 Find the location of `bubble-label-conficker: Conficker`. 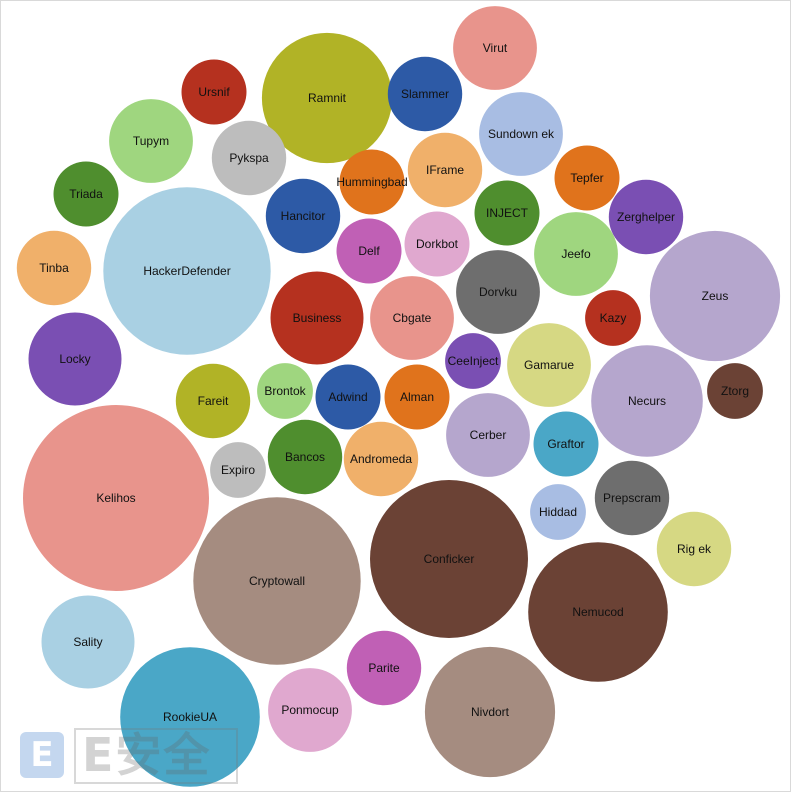

bubble-label-conficker: Conficker is located at coordinates (449, 559).